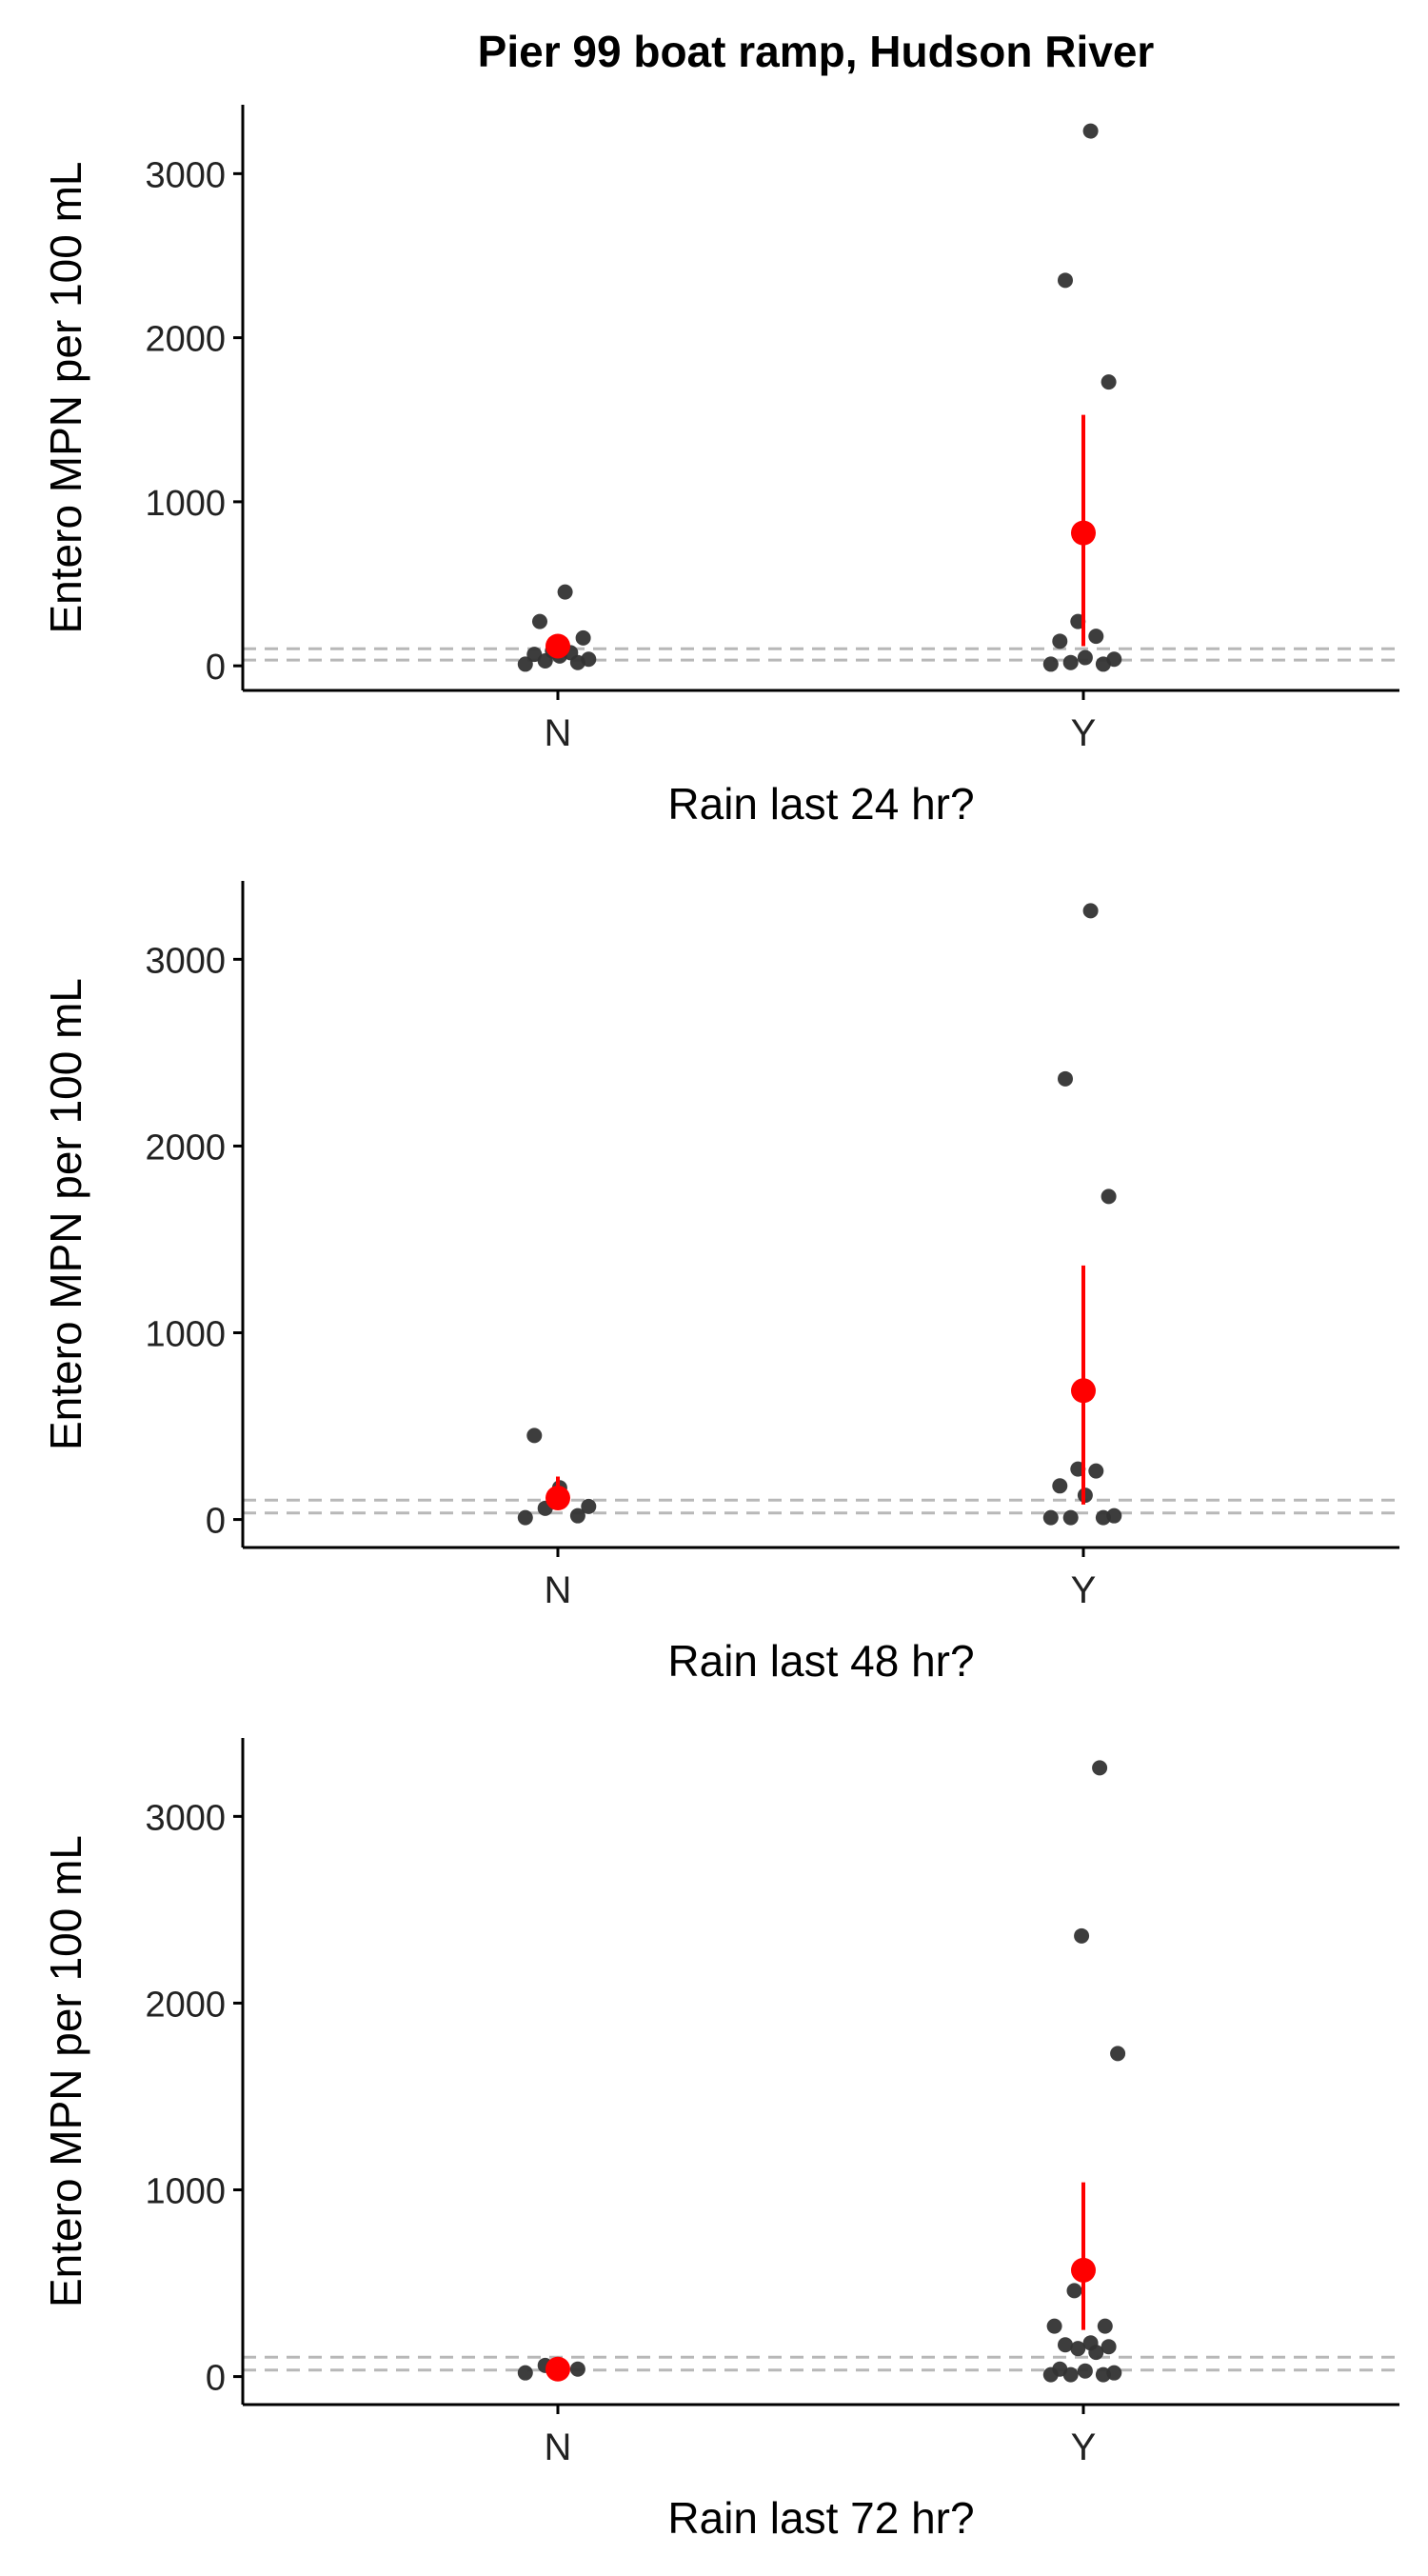 The image size is (1428, 2576). Describe the element at coordinates (820, 2518) in the screenshot. I see `x-axis-title: Rain last 72 hr?` at that location.